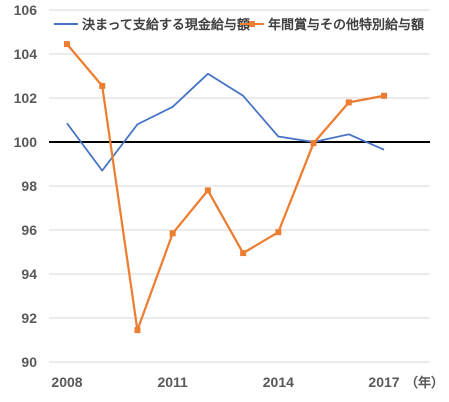  What do you see at coordinates (29, 318) in the screenshot?
I see `y-tick-label: 92` at bounding box center [29, 318].